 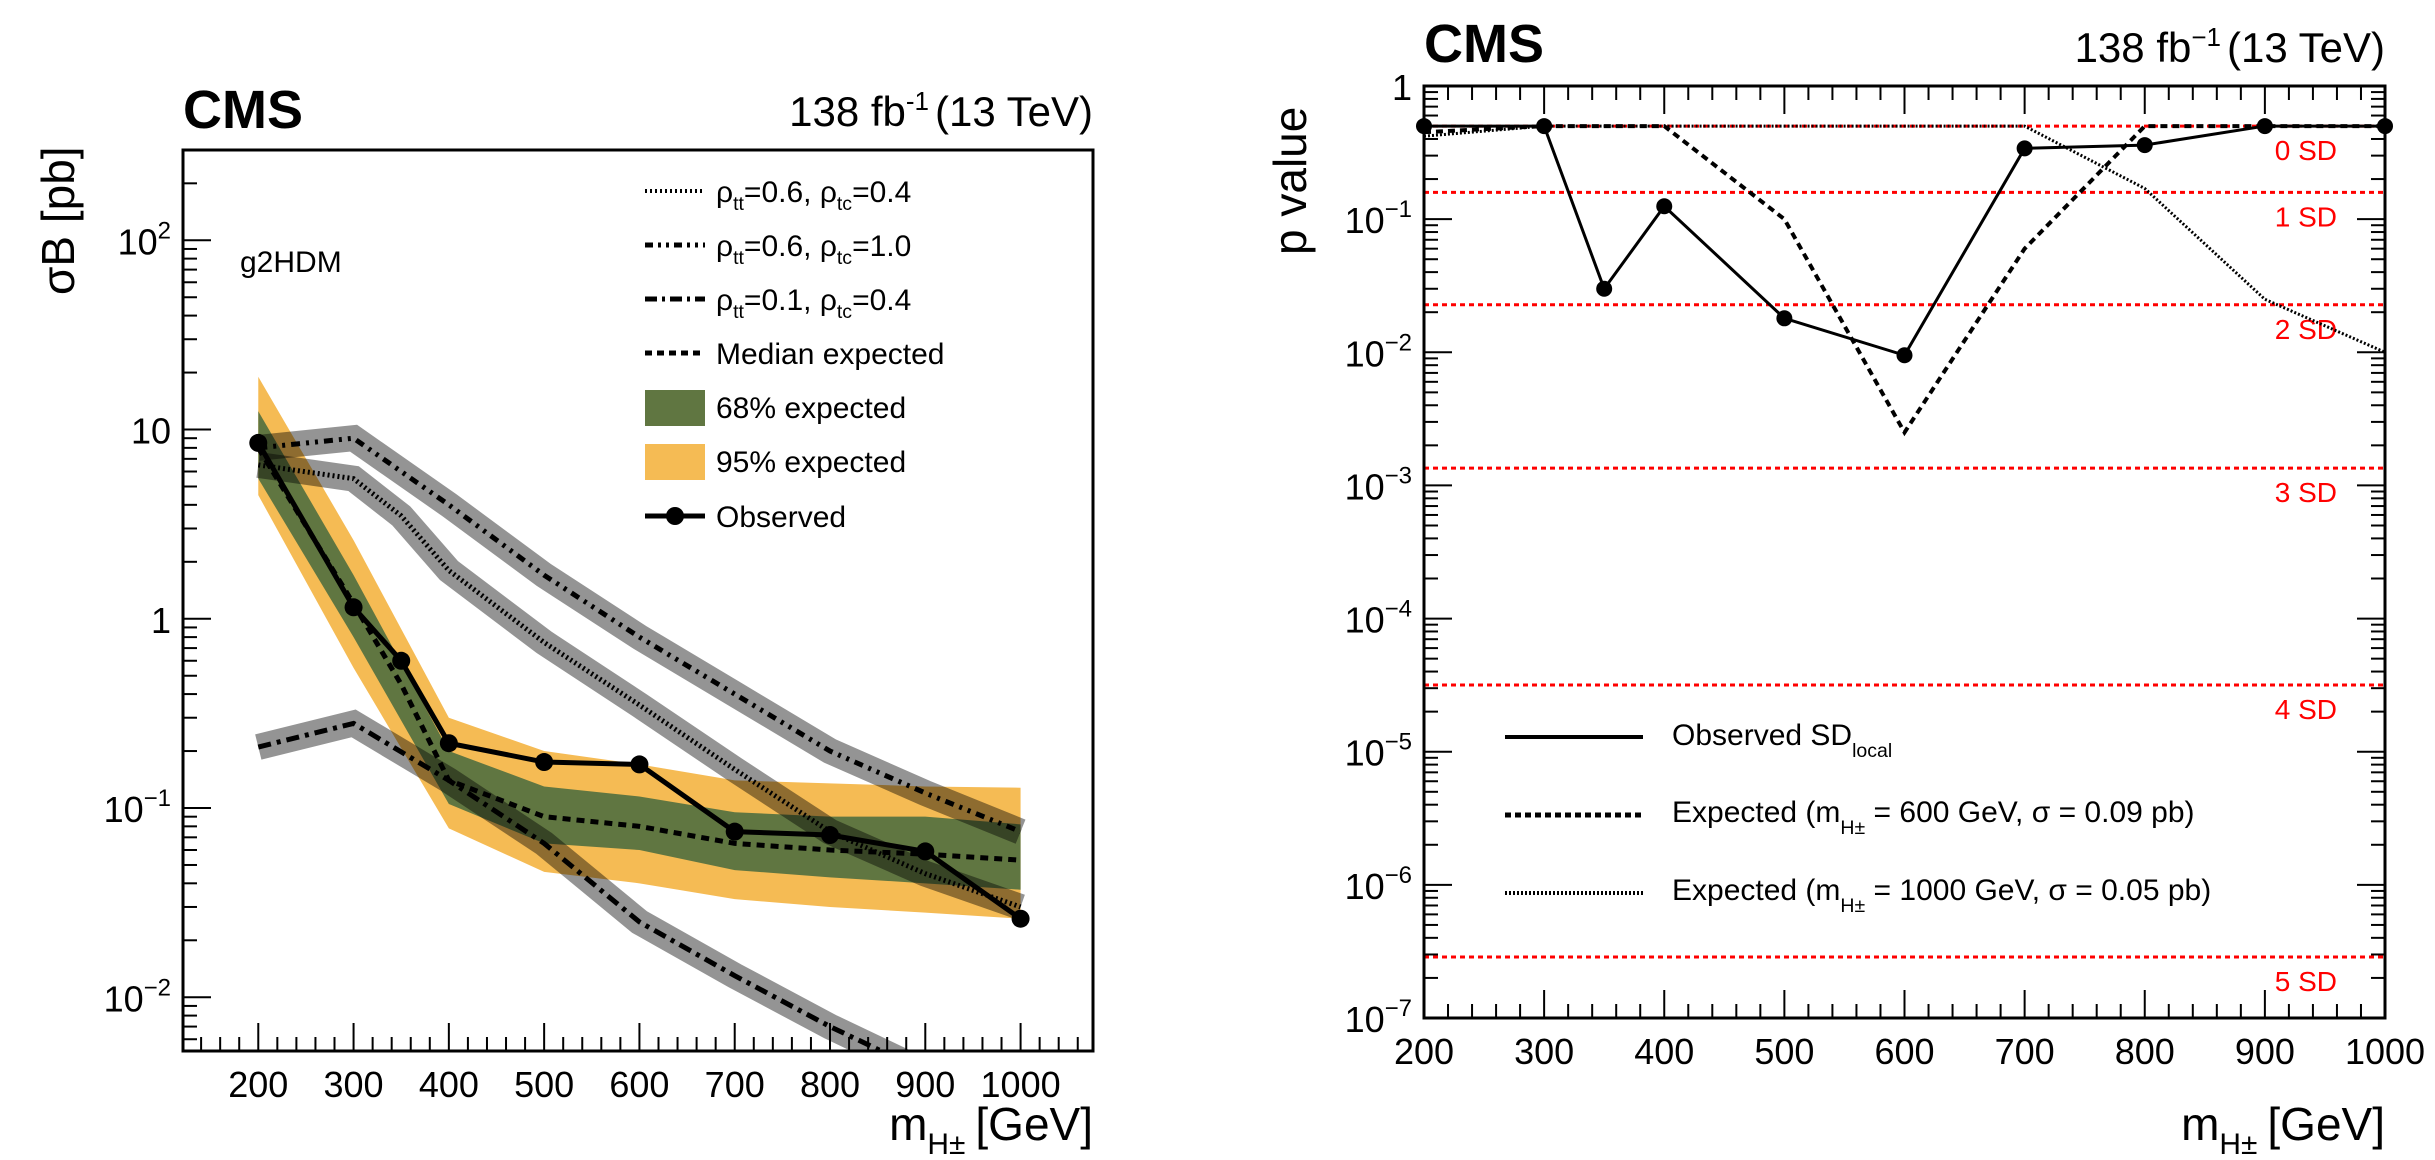 I want to click on legend-label: 68% expected, so click(x=811, y=408).